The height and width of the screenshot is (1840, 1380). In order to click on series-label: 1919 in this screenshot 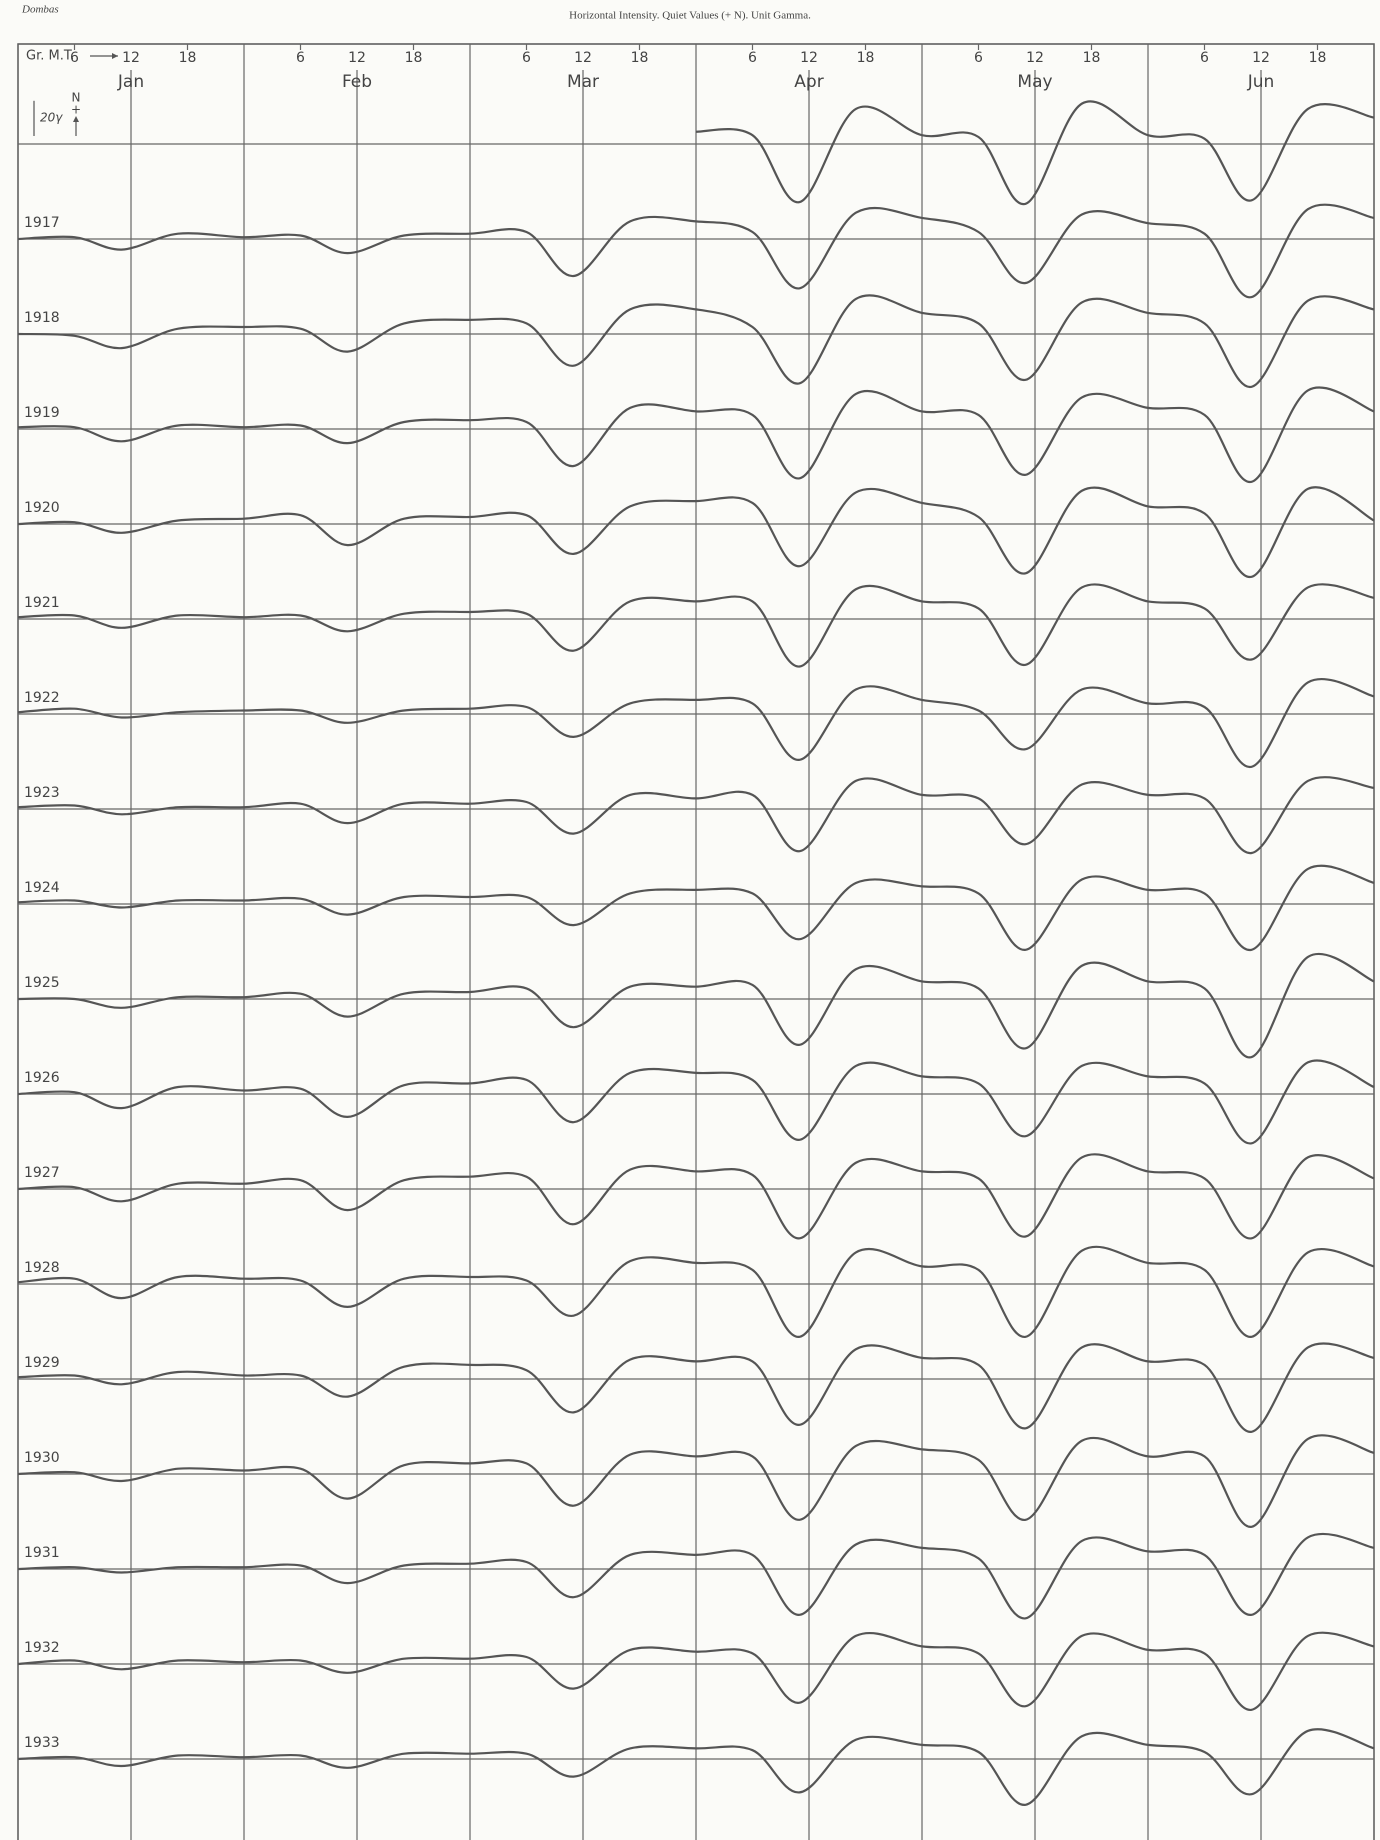, I will do `click(42, 413)`.